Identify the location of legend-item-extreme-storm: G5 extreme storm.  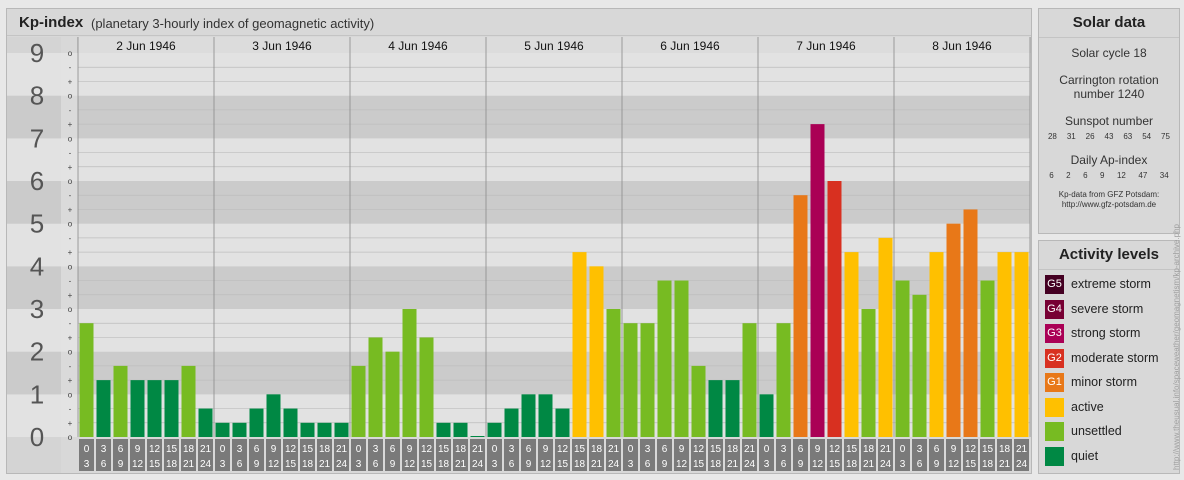
(1109, 285).